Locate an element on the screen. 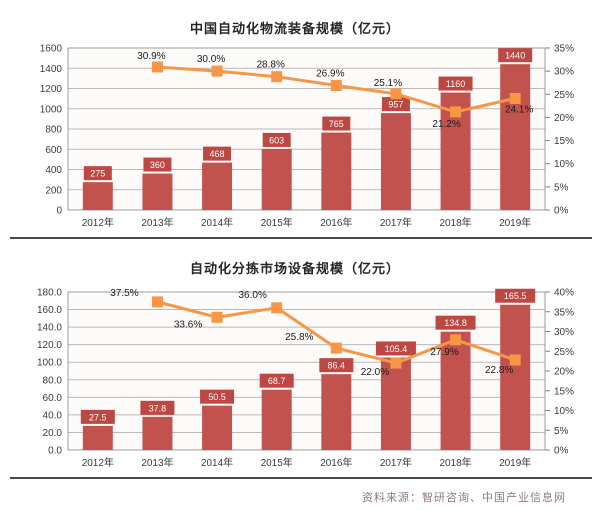 The image size is (612, 511). bar-value-label: 134.8 is located at coordinates (455, 323).